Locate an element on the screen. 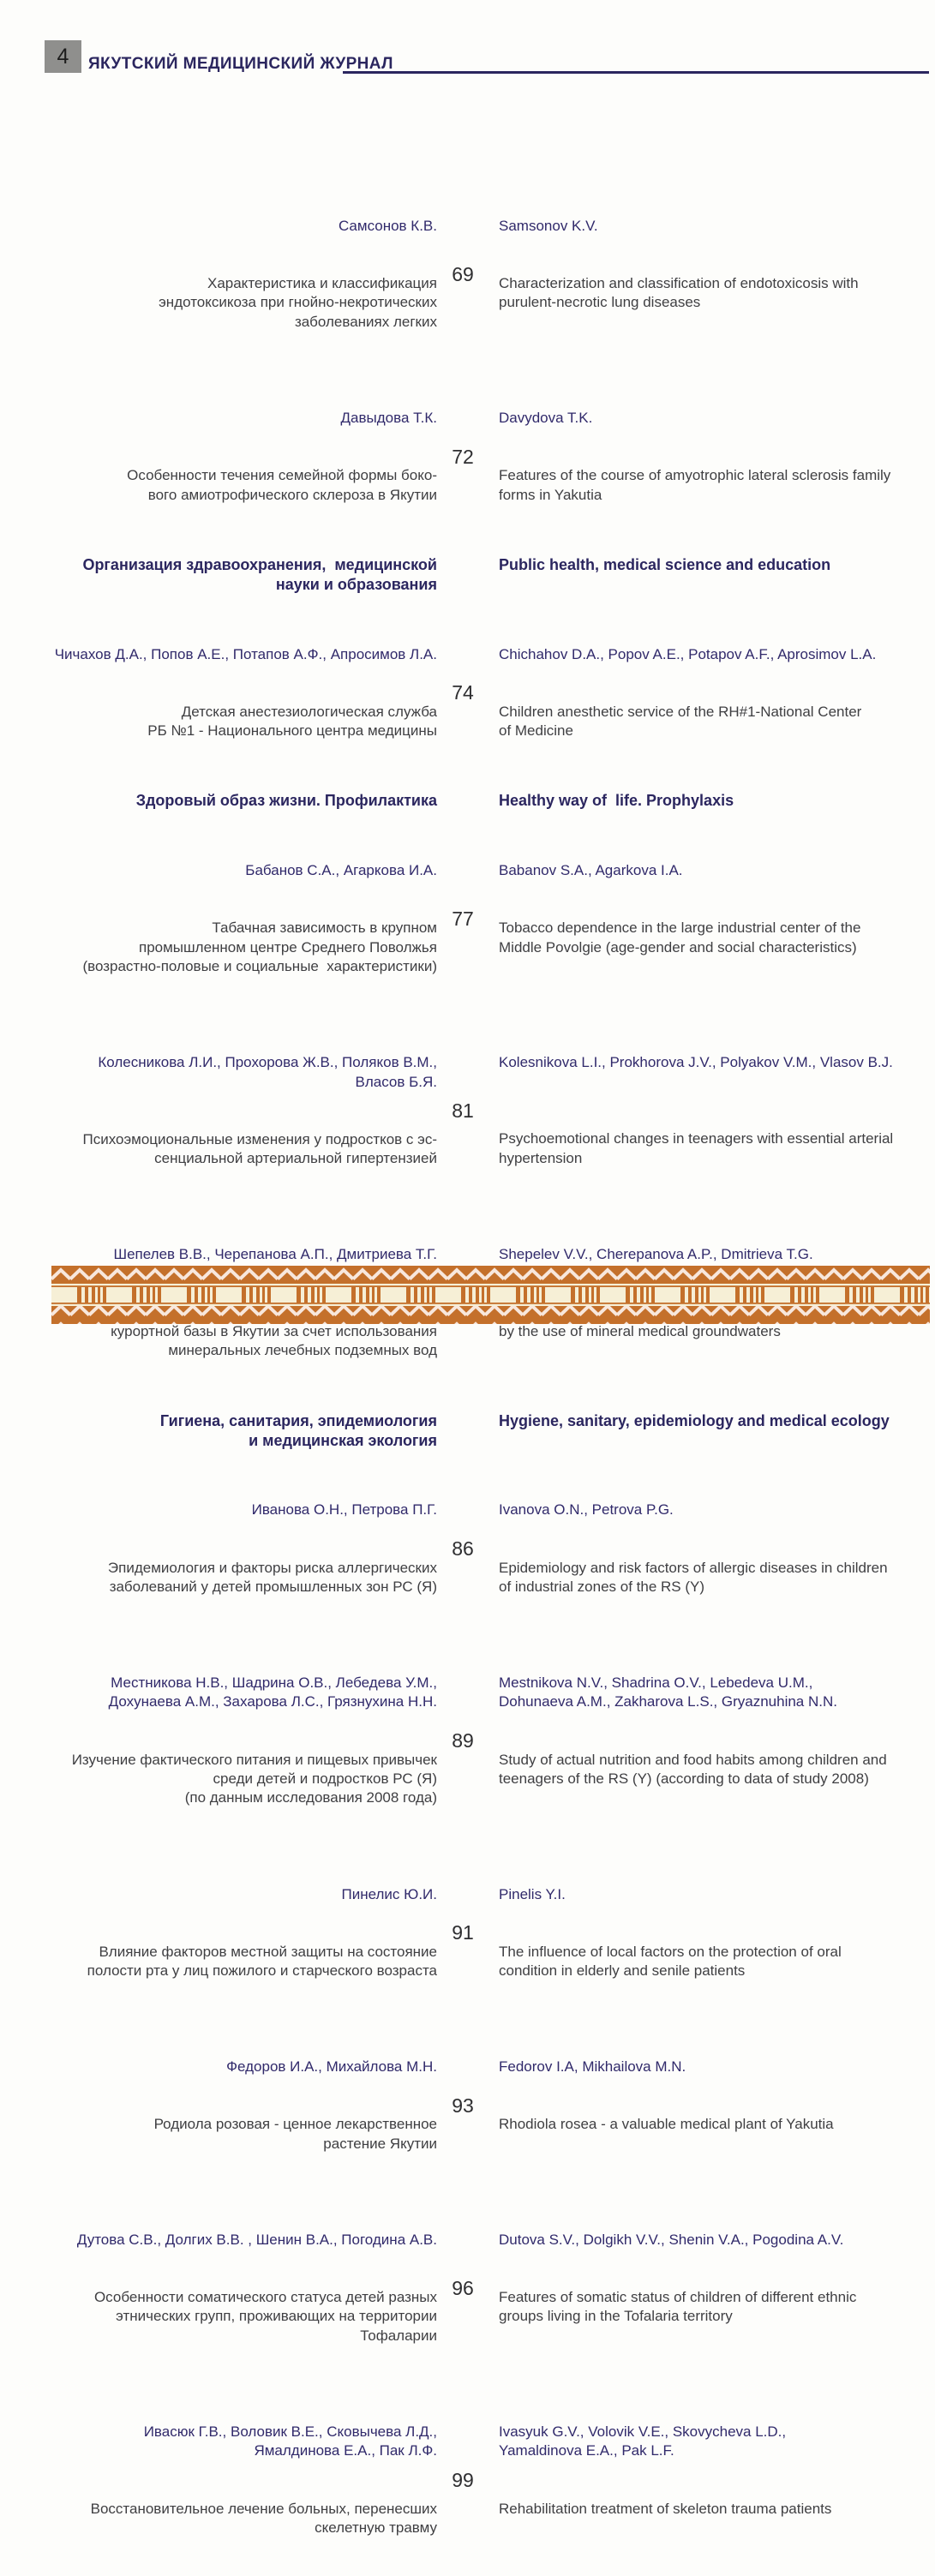 The height and width of the screenshot is (2576, 935). ru-authors: Федоров И.А., Михайлова М.Н. is located at coordinates (331, 2067).